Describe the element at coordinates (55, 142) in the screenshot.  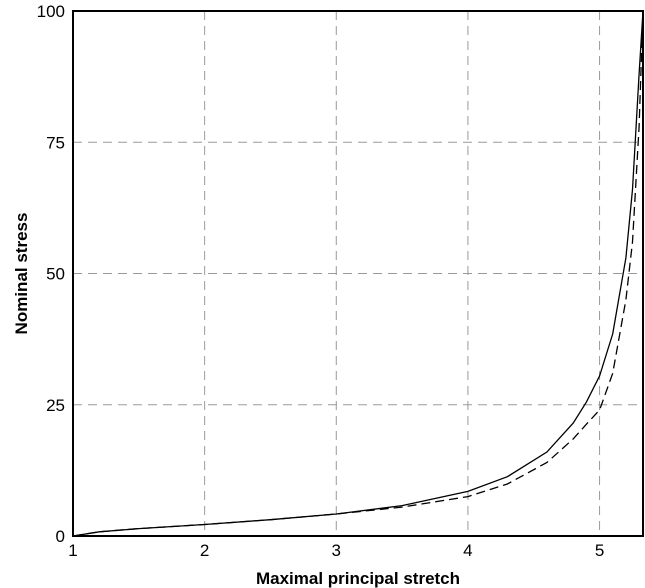
I see `y-tick-label-3: 75` at that location.